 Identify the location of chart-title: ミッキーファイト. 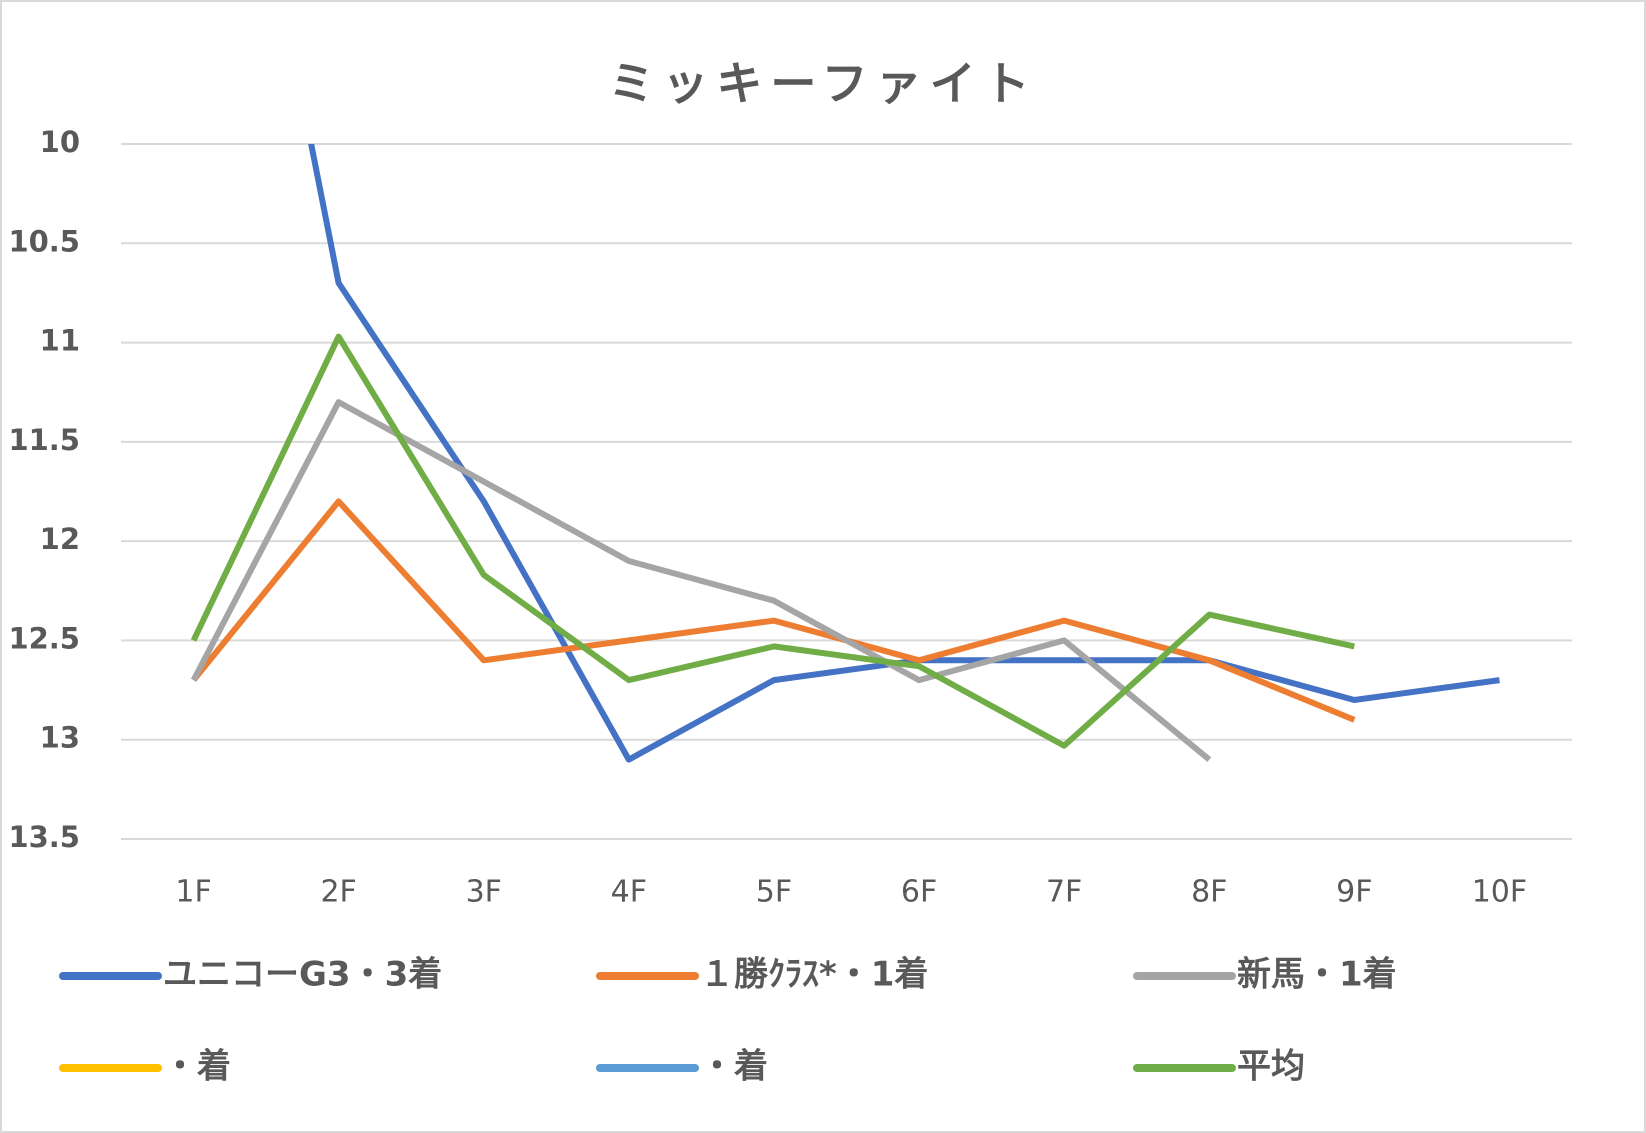
(822, 84).